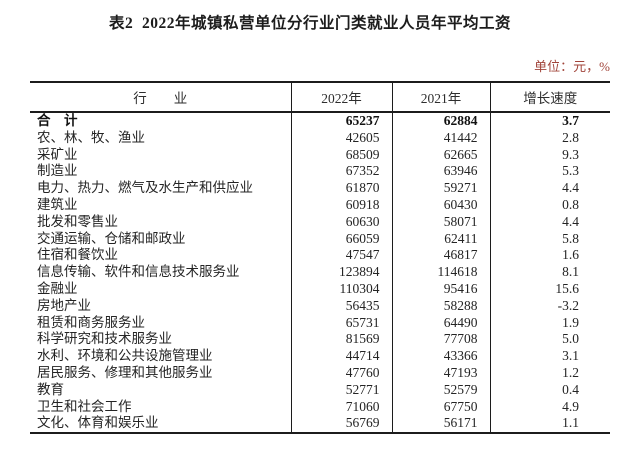 The width and height of the screenshot is (640, 457). Describe the element at coordinates (440, 172) in the screenshot. I see `value-2021-cell: 63946` at that location.